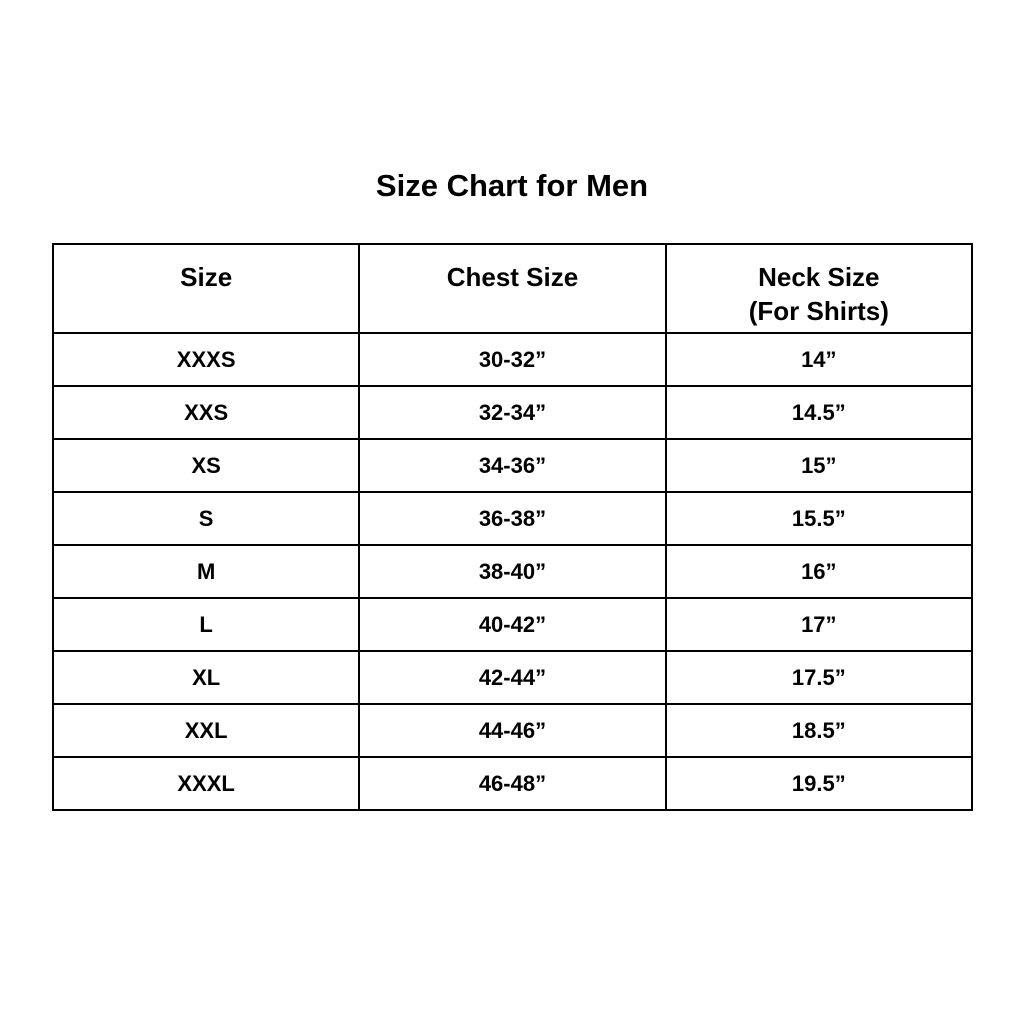 This screenshot has width=1024, height=1024. What do you see at coordinates (819, 359) in the screenshot?
I see `cell-neck-size: 14”` at bounding box center [819, 359].